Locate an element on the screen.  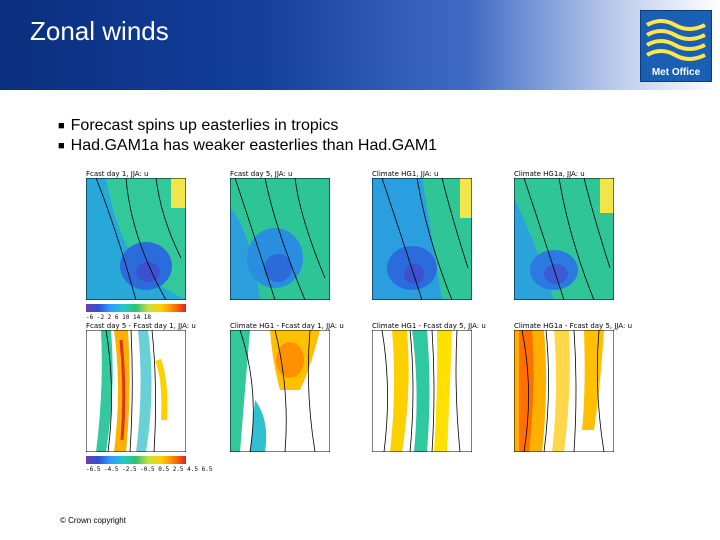
contour-panel: Climate HG1a, JJA: u is located at coordinates (564, 235).